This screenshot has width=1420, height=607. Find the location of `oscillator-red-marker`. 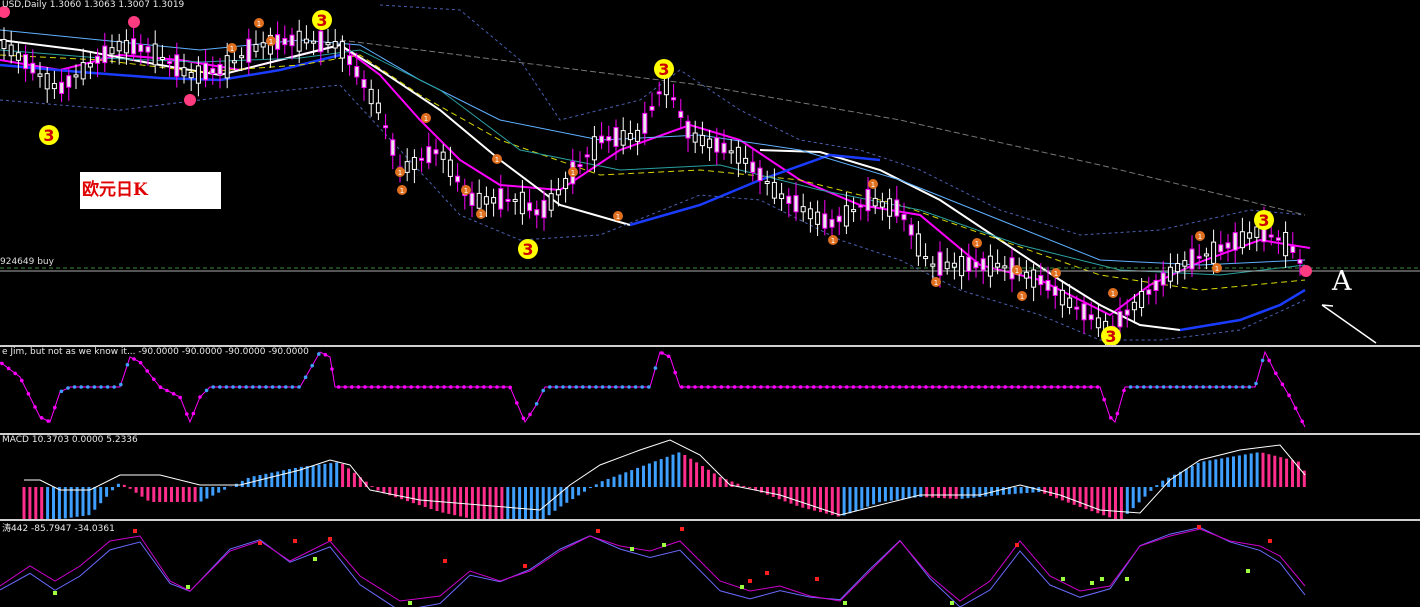

oscillator-red-marker is located at coordinates (750, 581).